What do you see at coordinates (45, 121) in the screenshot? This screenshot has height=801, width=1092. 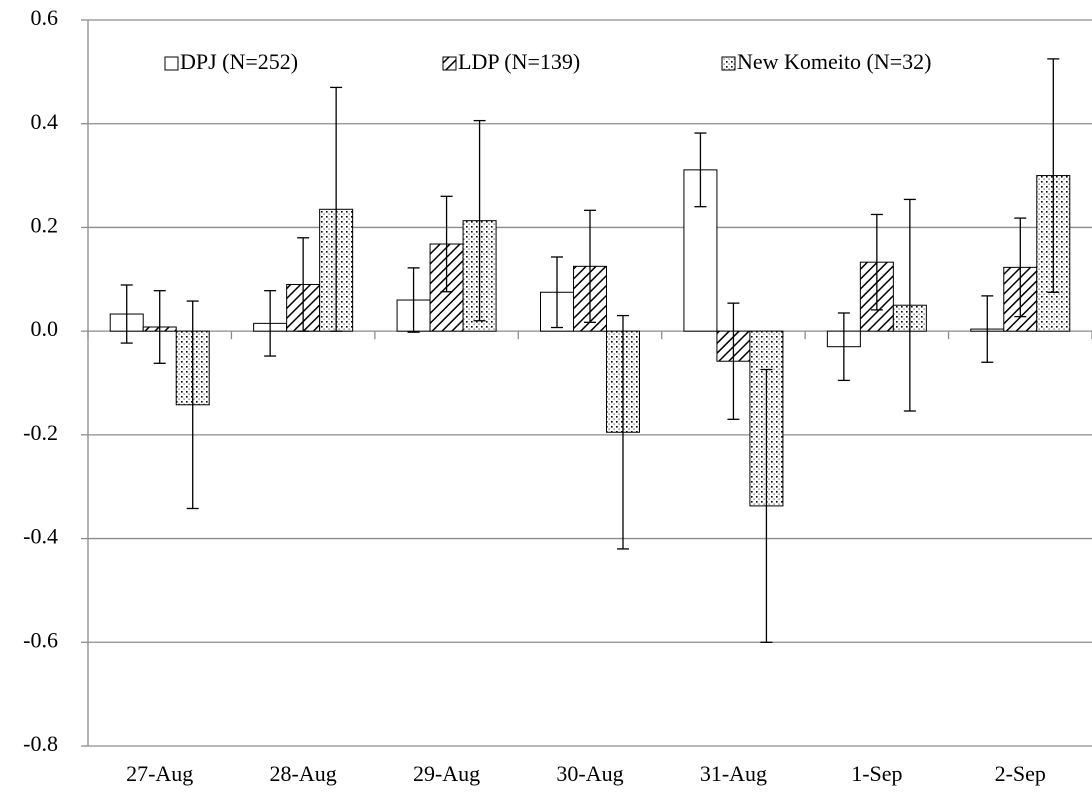 I see `y-tick-label: 0.4` at bounding box center [45, 121].